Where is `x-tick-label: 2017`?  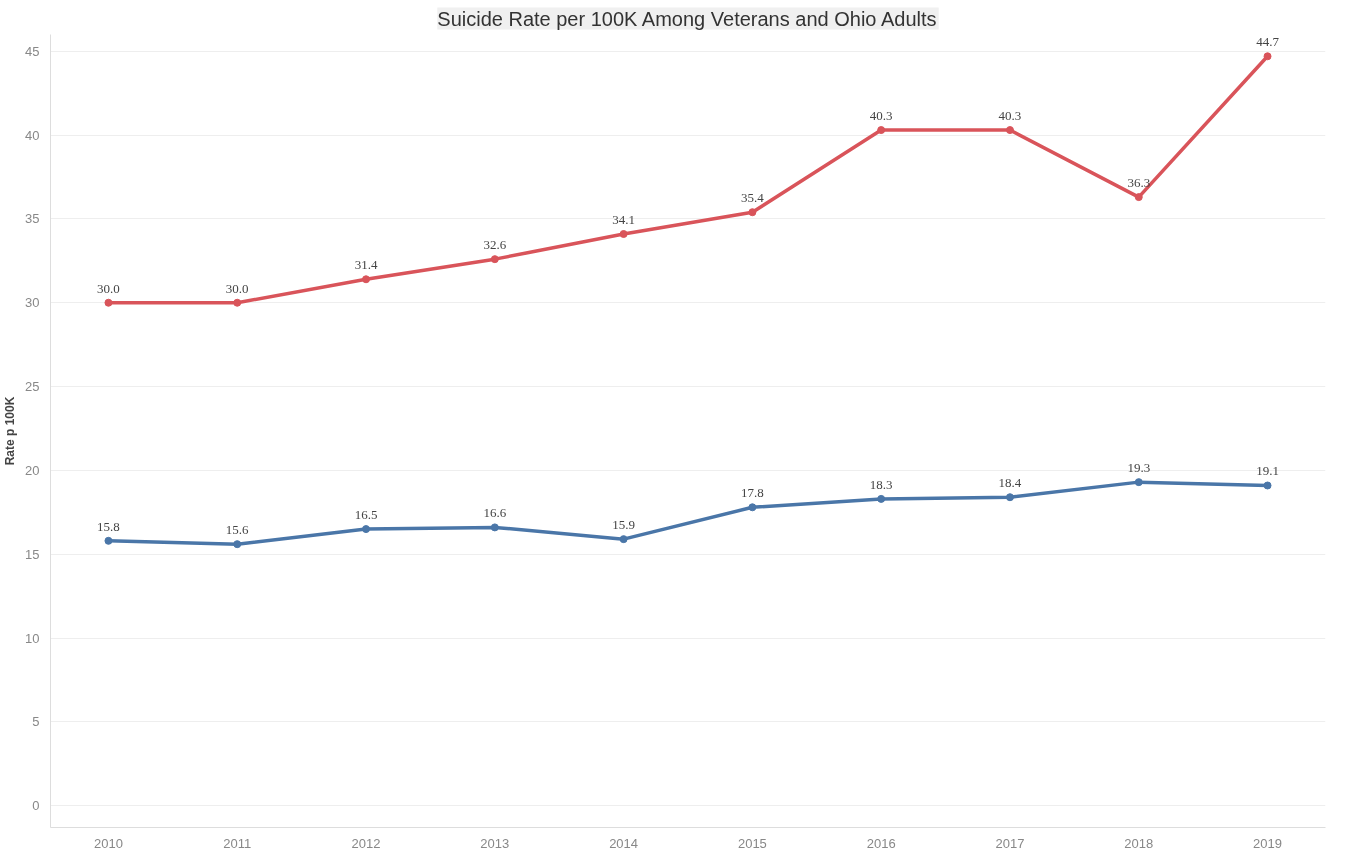
x-tick-label: 2017 is located at coordinates (1010, 843).